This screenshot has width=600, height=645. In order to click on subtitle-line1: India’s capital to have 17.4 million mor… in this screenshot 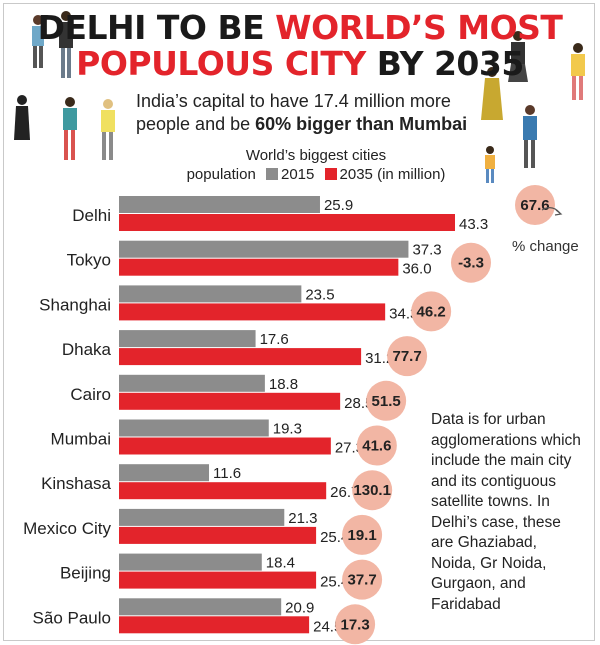, I will do `click(293, 101)`.